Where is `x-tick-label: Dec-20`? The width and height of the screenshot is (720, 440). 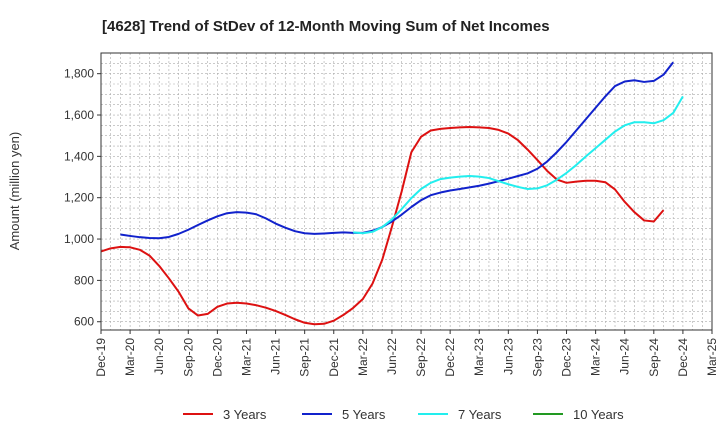
x-tick-label: Dec-20 is located at coordinates (217, 357).